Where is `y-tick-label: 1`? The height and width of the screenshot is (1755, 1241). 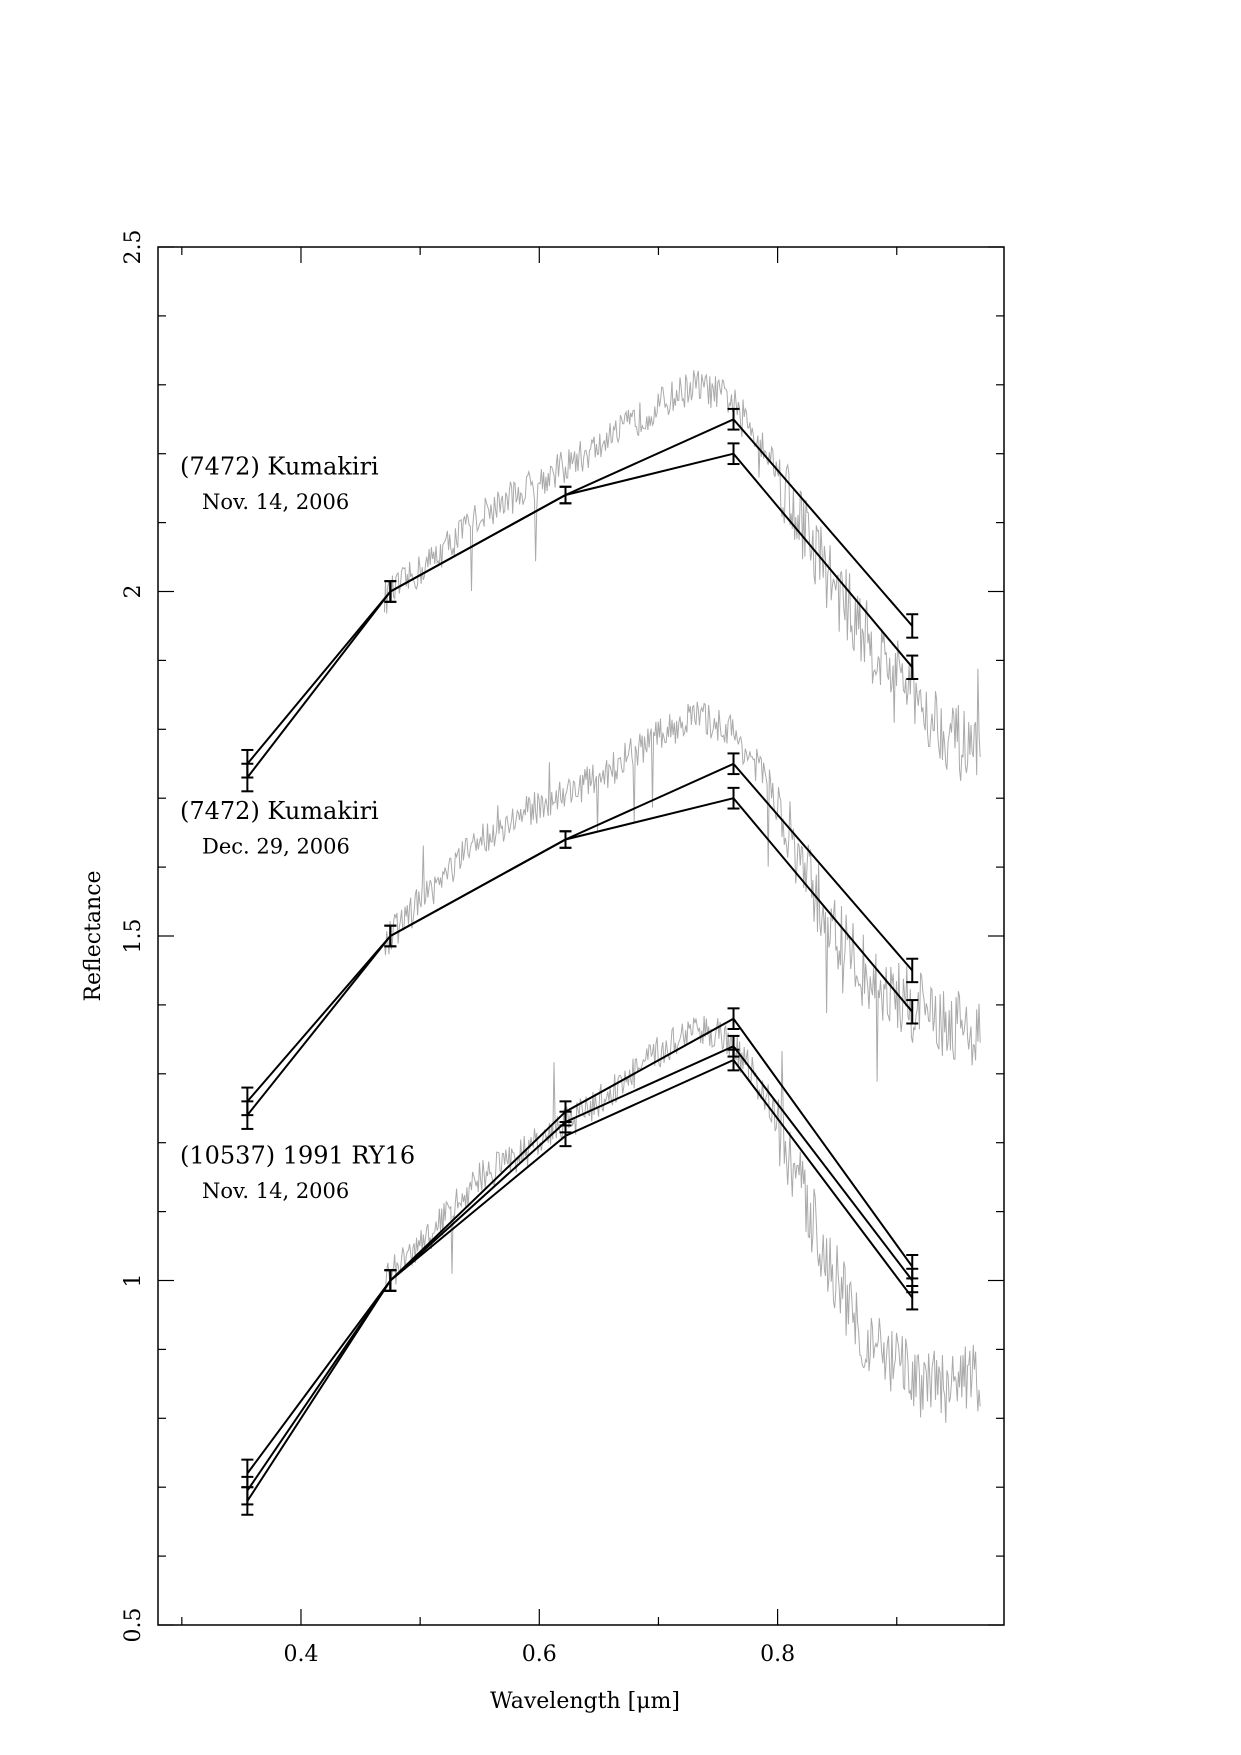 y-tick-label: 1 is located at coordinates (133, 1281).